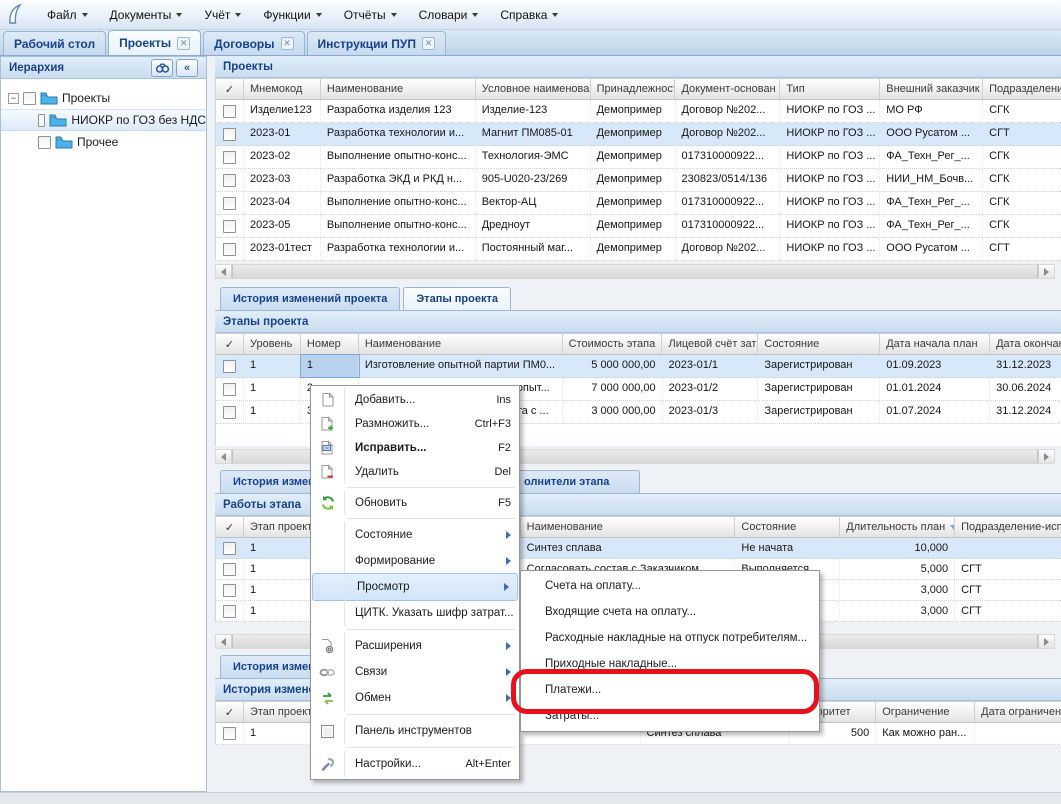 The image size is (1061, 804). Describe the element at coordinates (635, 271) in the screenshot. I see `projects-hscrollbar` at that location.